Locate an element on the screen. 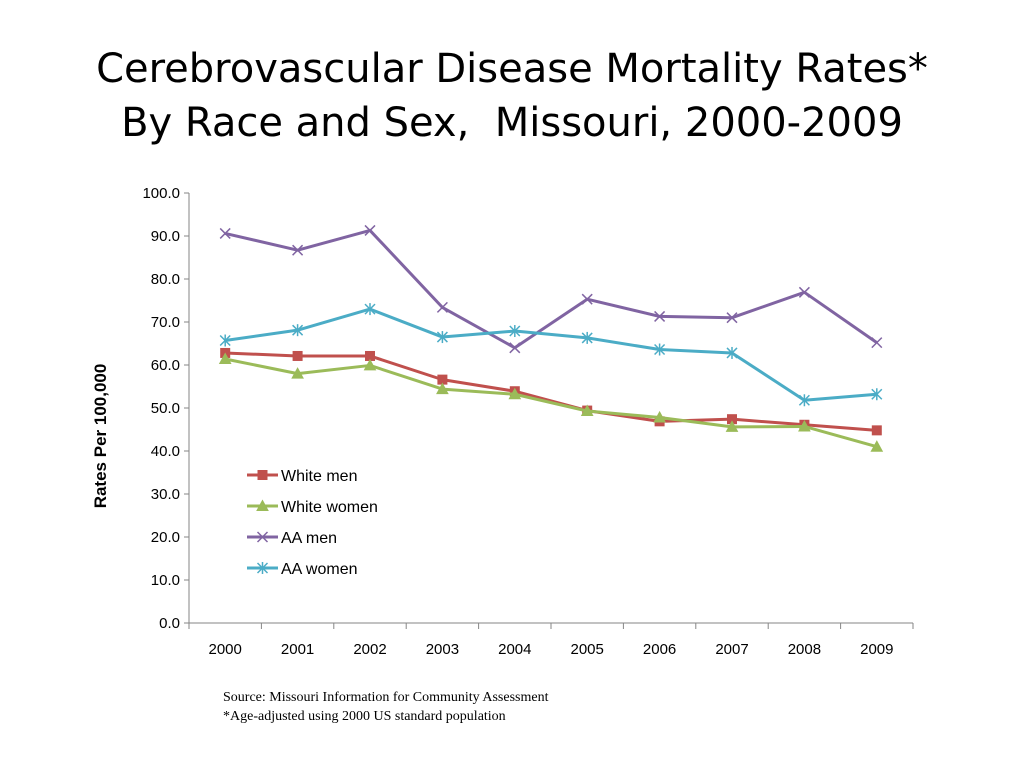 The height and width of the screenshot is (768, 1024). series-line-white-women is located at coordinates (551, 403).